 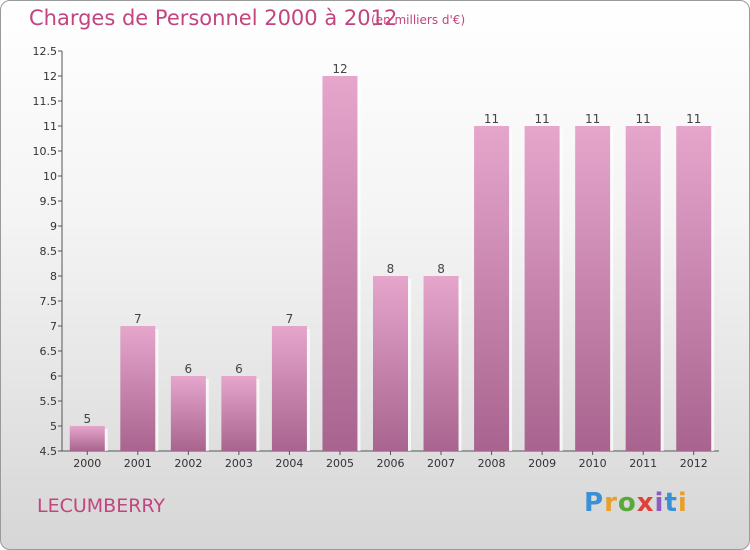 What do you see at coordinates (289, 463) in the screenshot?
I see `x-tick-label: 2004` at bounding box center [289, 463].